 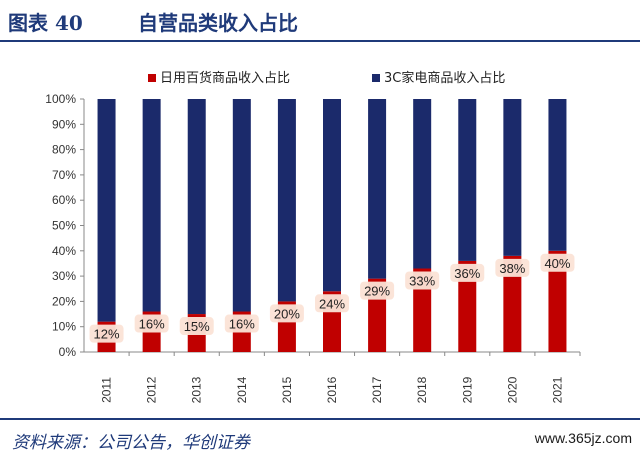 I want to click on legend-label: 3C家电商品收入占比, so click(x=444, y=78).